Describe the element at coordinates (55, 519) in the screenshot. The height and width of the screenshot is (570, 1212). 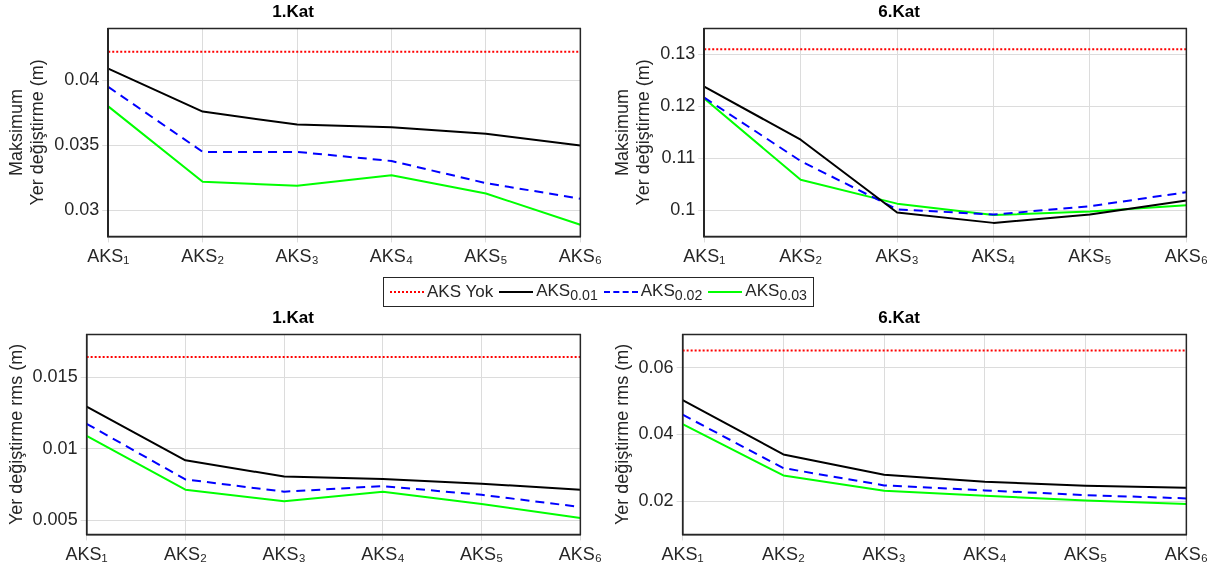
I see `y-tick-label: 0.005` at that location.